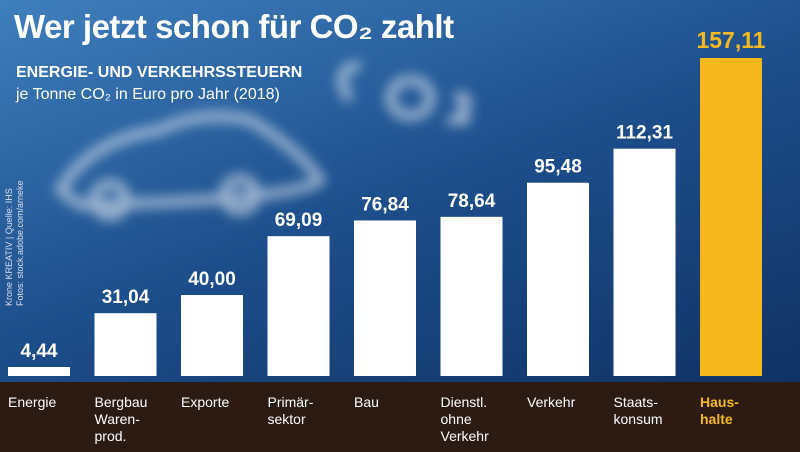 Image resolution: width=800 pixels, height=452 pixels. I want to click on value-label: 40,00, so click(212, 279).